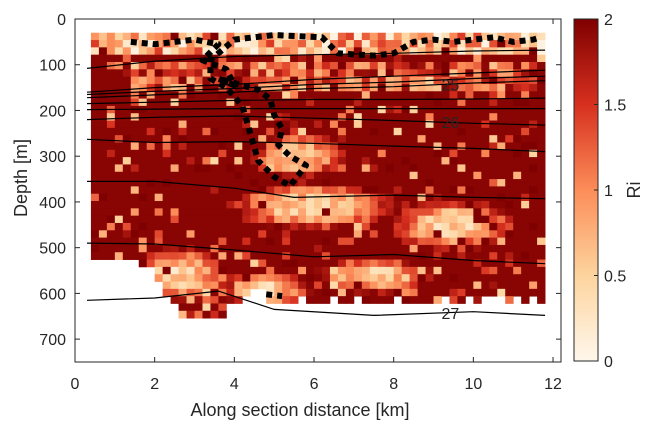 The image size is (646, 421). Describe the element at coordinates (234, 384) in the screenshot. I see `x-tick-label: 4` at that location.